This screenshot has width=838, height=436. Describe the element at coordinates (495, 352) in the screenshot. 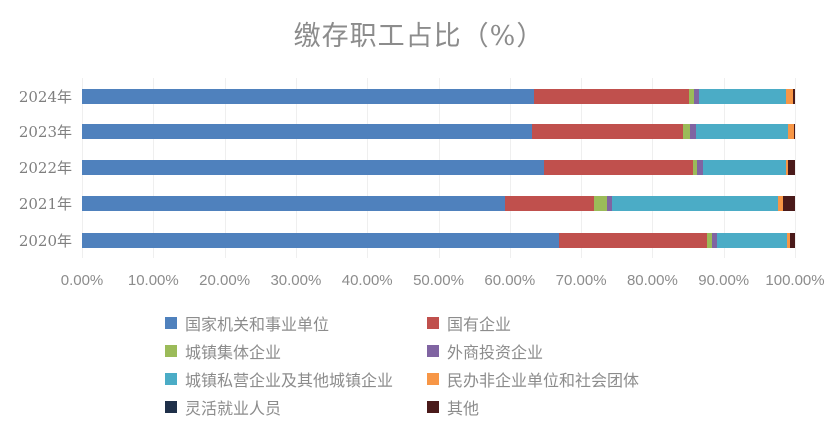

I see `legend-label: 外商投资企业` at that location.